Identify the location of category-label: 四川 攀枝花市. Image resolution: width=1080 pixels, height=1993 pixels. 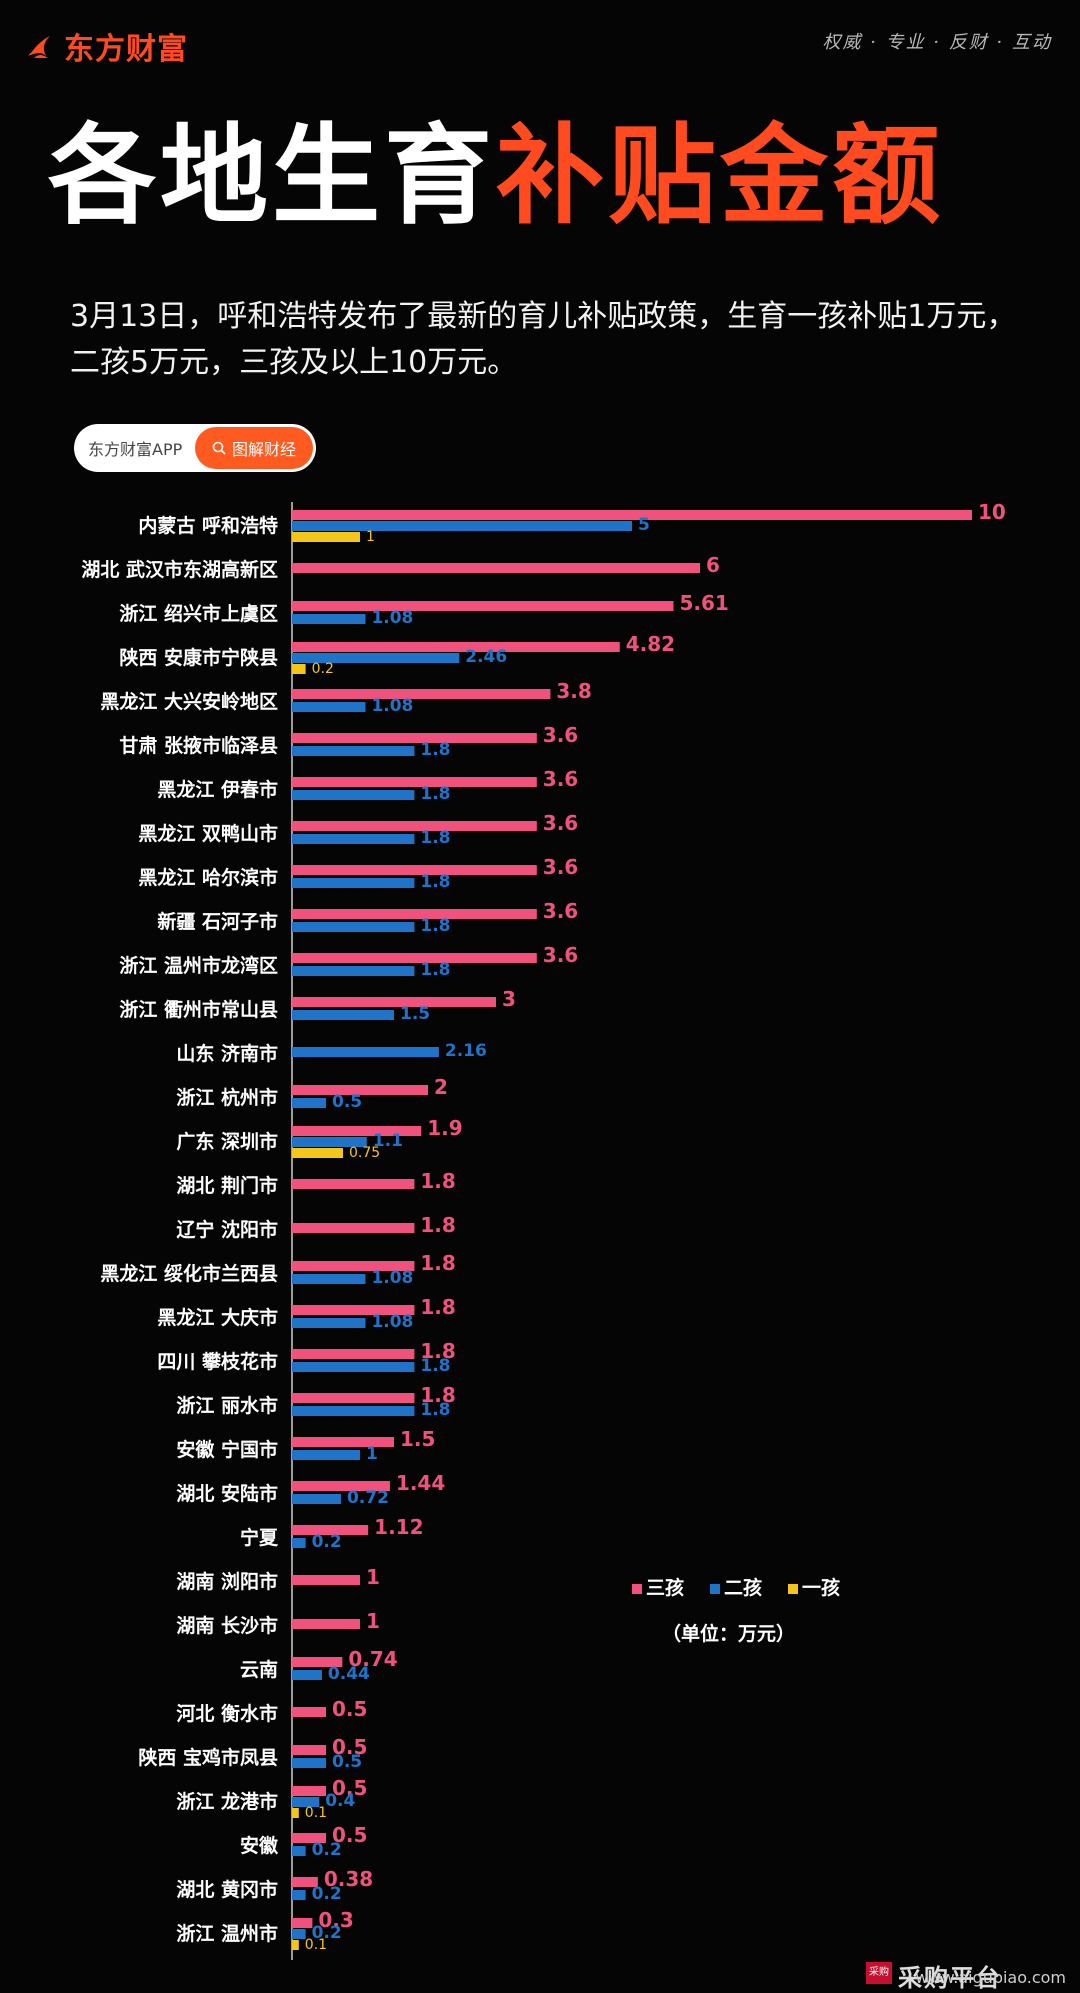
(217, 1361).